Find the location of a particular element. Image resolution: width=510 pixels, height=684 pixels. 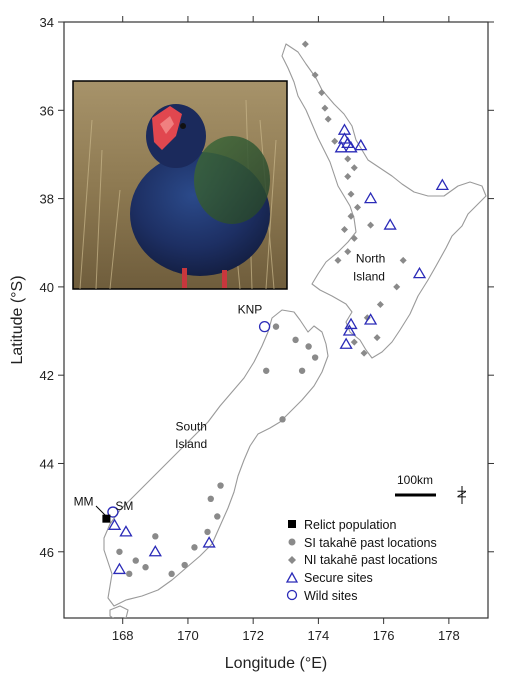

y-tick-label-4: 42 is located at coordinates (47, 375).